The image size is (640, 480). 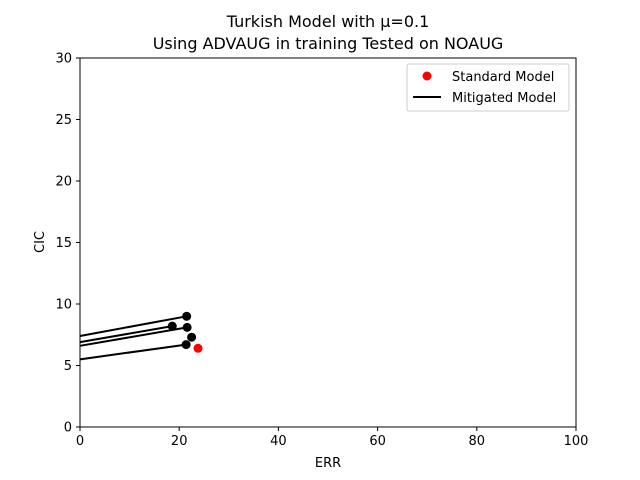 What do you see at coordinates (63, 182) in the screenshot?
I see `y-tick-label: 20` at bounding box center [63, 182].